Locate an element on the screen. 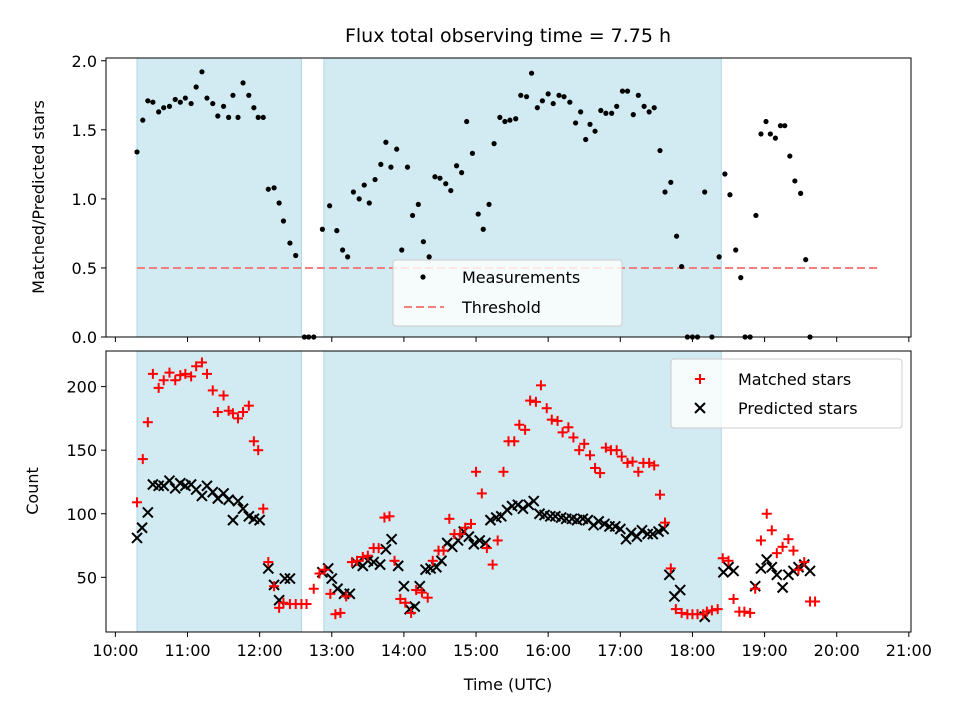 This screenshot has width=960, height=720. legend-matched-label: Matched stars is located at coordinates (794, 379).